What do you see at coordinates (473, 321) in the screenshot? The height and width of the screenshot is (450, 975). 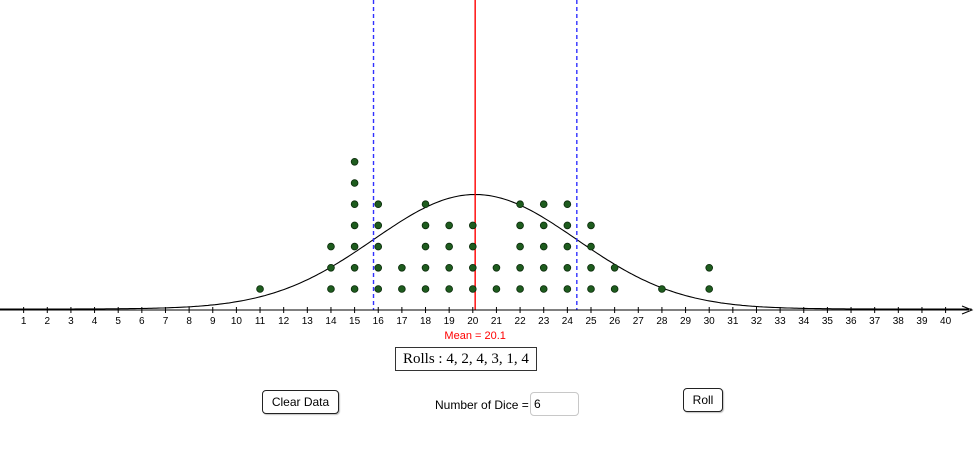 I see `x-tick-label: 20` at bounding box center [473, 321].